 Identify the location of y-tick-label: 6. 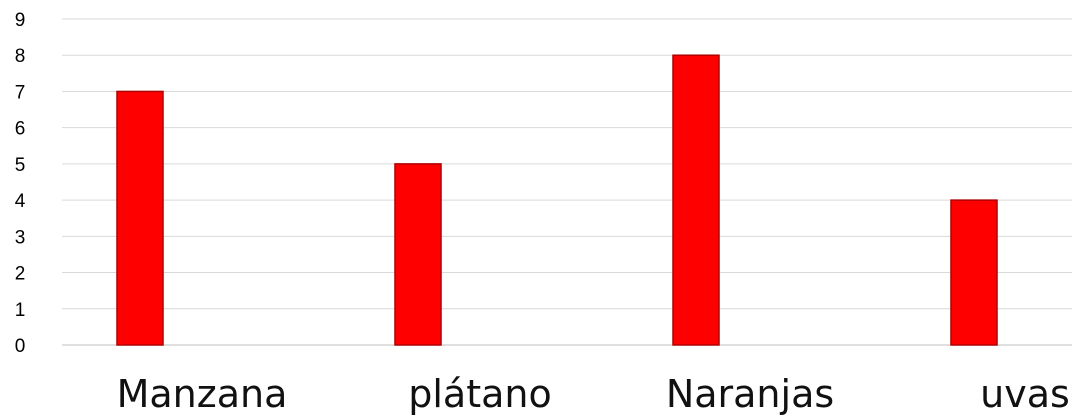
(20, 129).